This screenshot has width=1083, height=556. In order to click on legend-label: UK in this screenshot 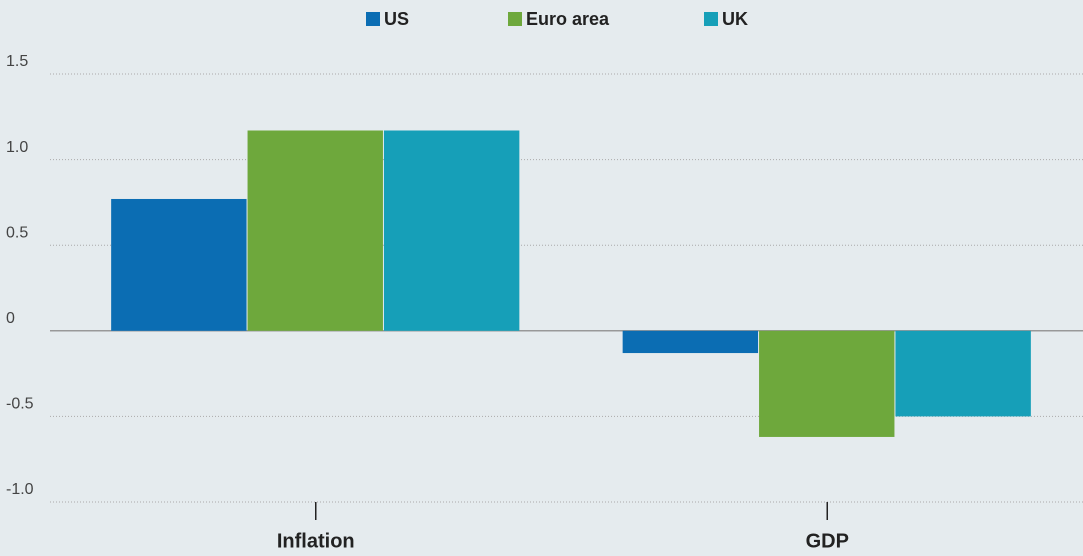, I will do `click(735, 19)`.